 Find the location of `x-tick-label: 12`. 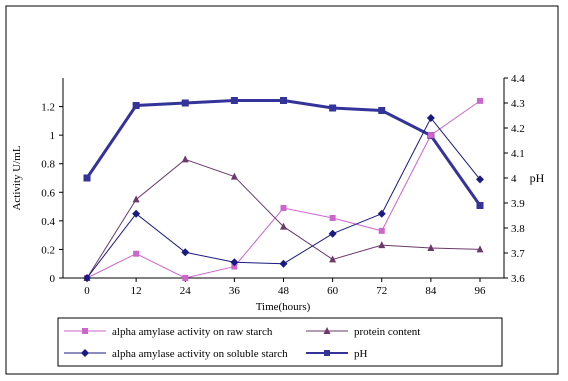

x-tick-label: 12 is located at coordinates (136, 291).